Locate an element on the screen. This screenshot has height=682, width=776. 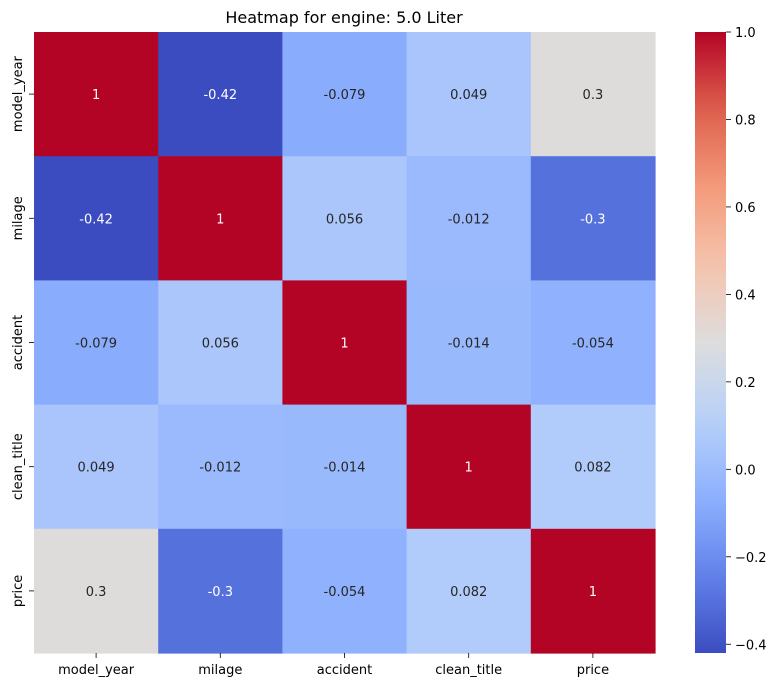
colorbar-tick-label: 1.0 is located at coordinates (745, 33).